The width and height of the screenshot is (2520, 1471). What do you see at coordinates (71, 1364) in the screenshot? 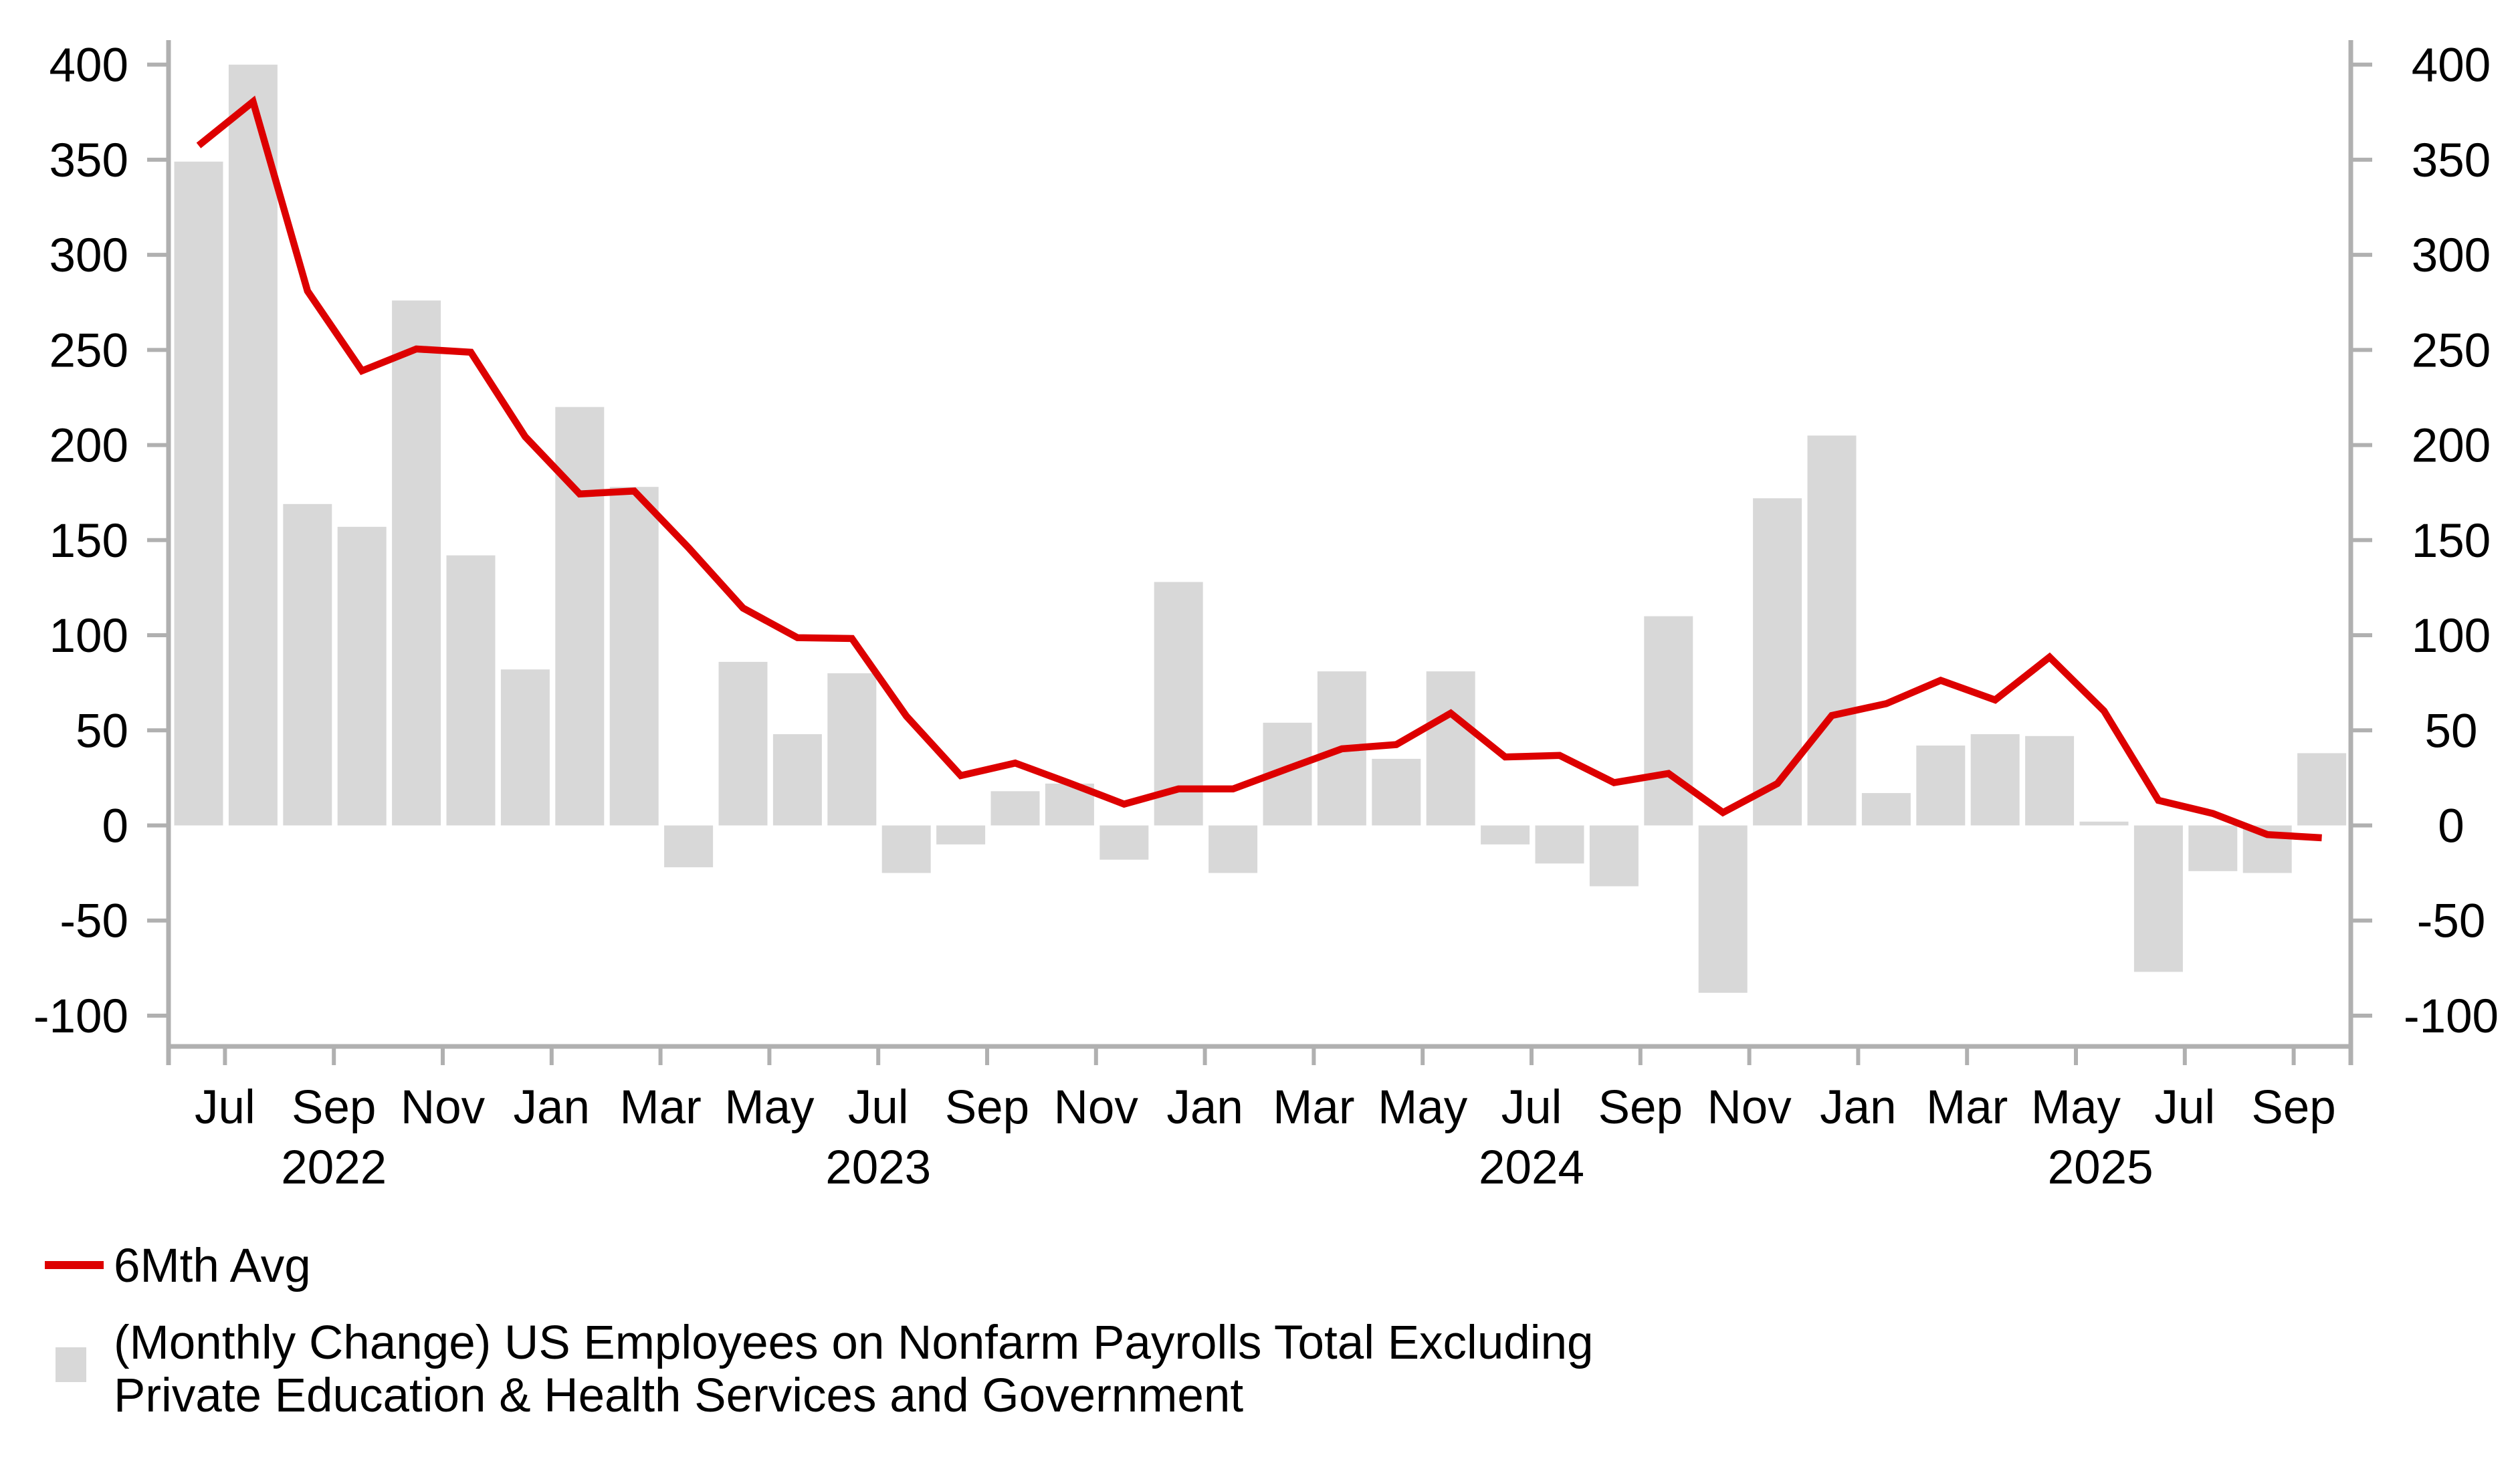
I see `bar-legend-swatch` at bounding box center [71, 1364].